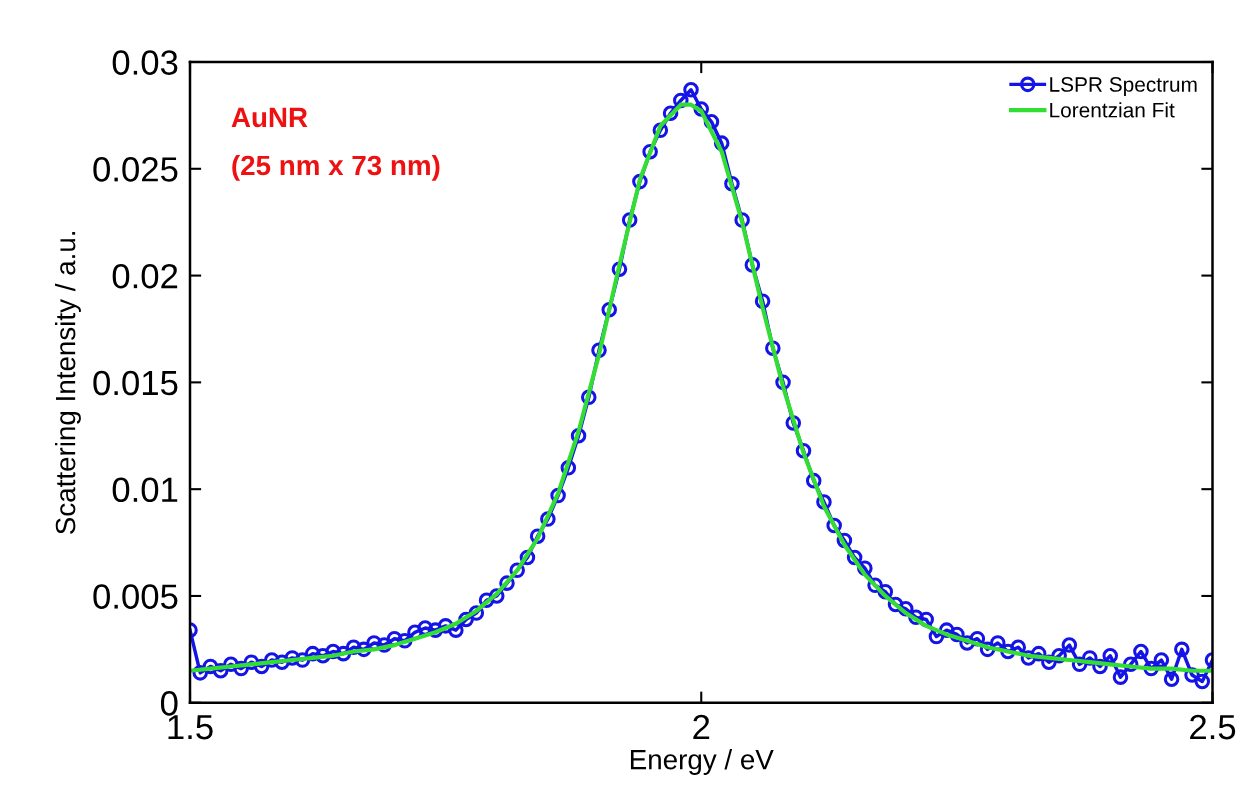 The width and height of the screenshot is (1250, 805). I want to click on legend-label: LSPR Spectrum, so click(1123, 86).